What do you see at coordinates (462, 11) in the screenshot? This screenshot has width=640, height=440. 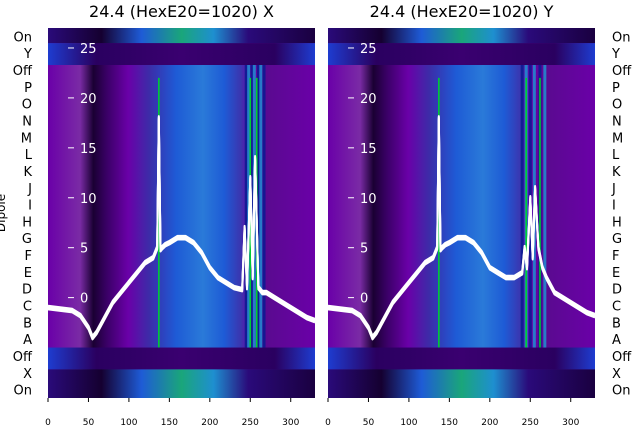 I see `chart-title: 24.4 (HexE20=1020) Y` at bounding box center [462, 11].